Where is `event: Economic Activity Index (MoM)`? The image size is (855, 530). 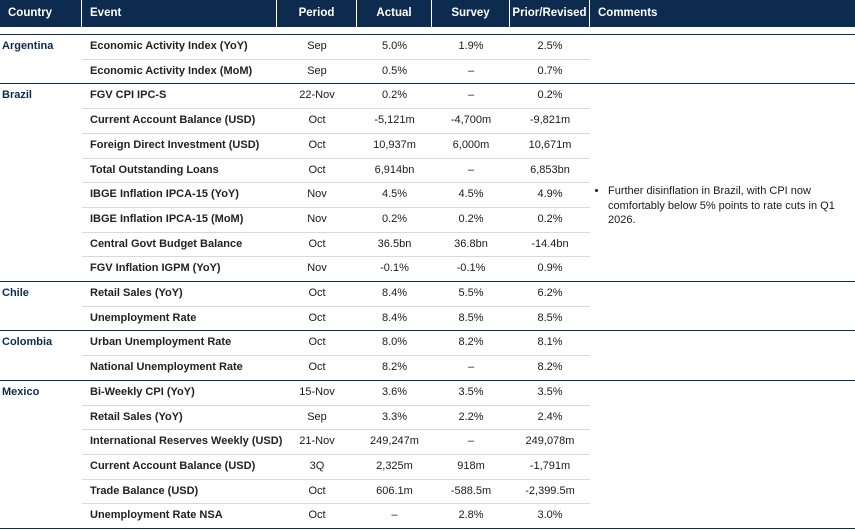
event: Economic Activity Index (MoM) is located at coordinates (171, 70).